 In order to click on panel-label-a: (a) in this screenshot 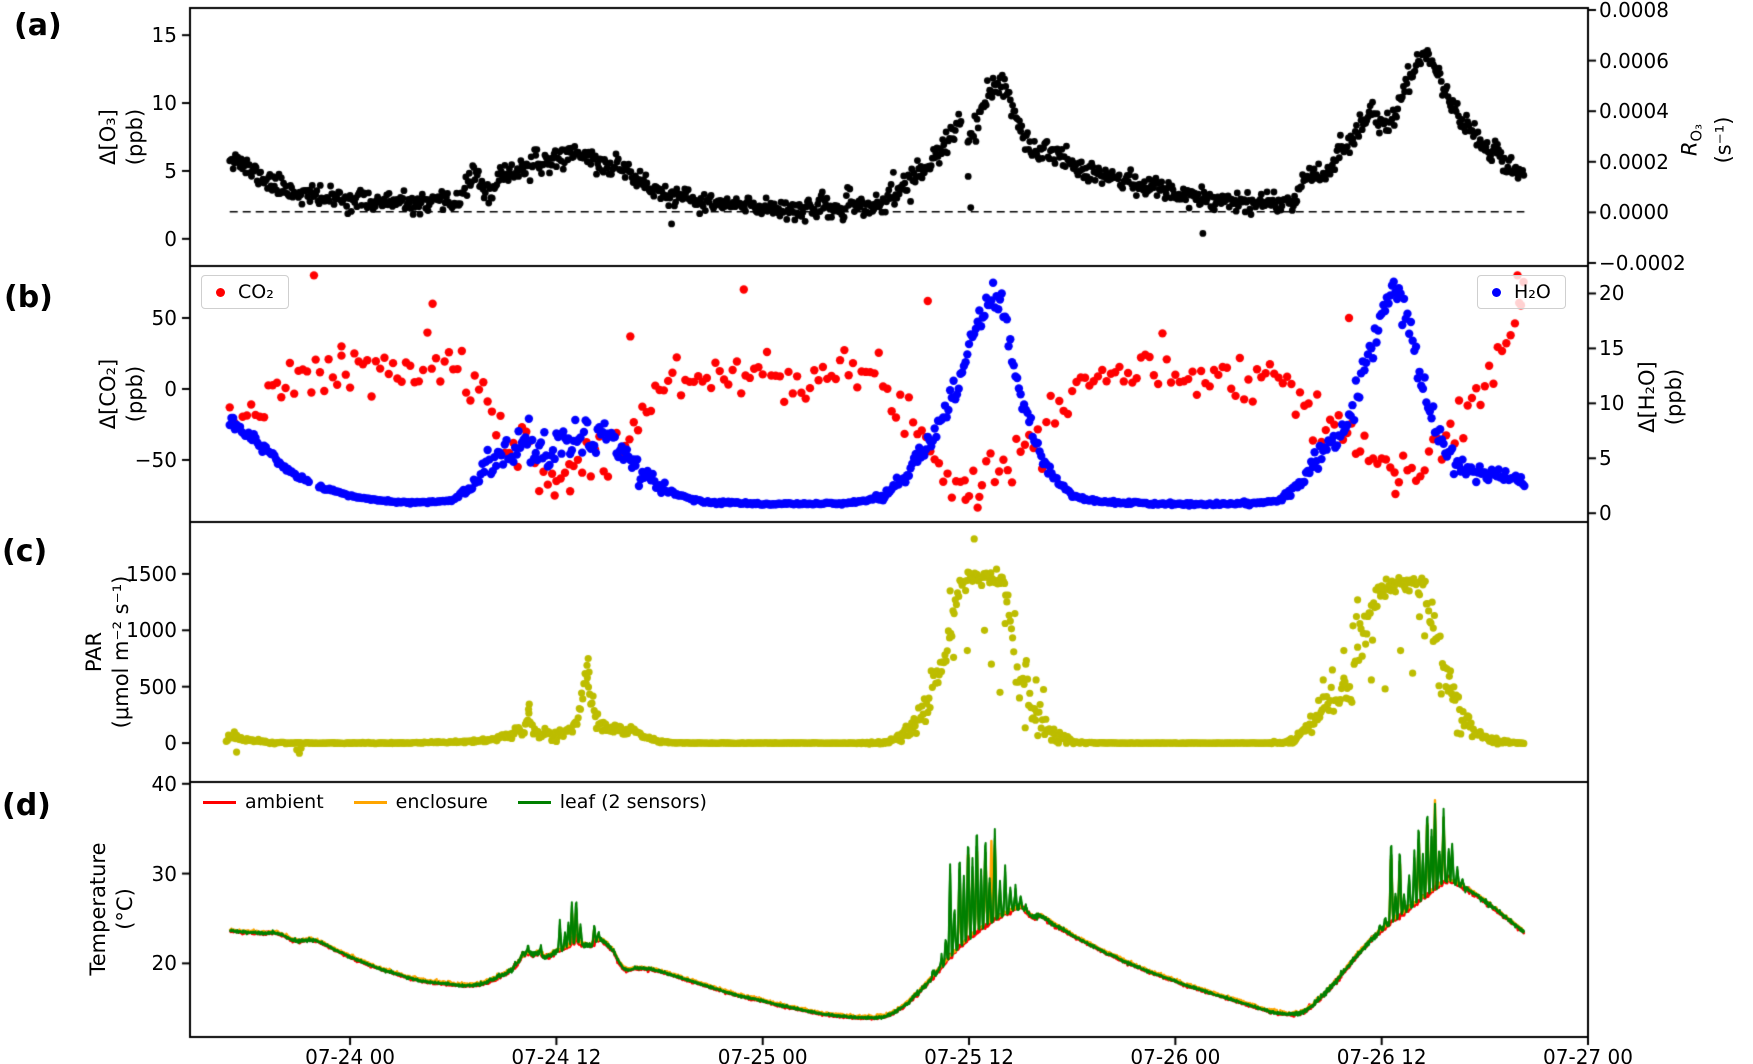, I will do `click(38, 25)`.